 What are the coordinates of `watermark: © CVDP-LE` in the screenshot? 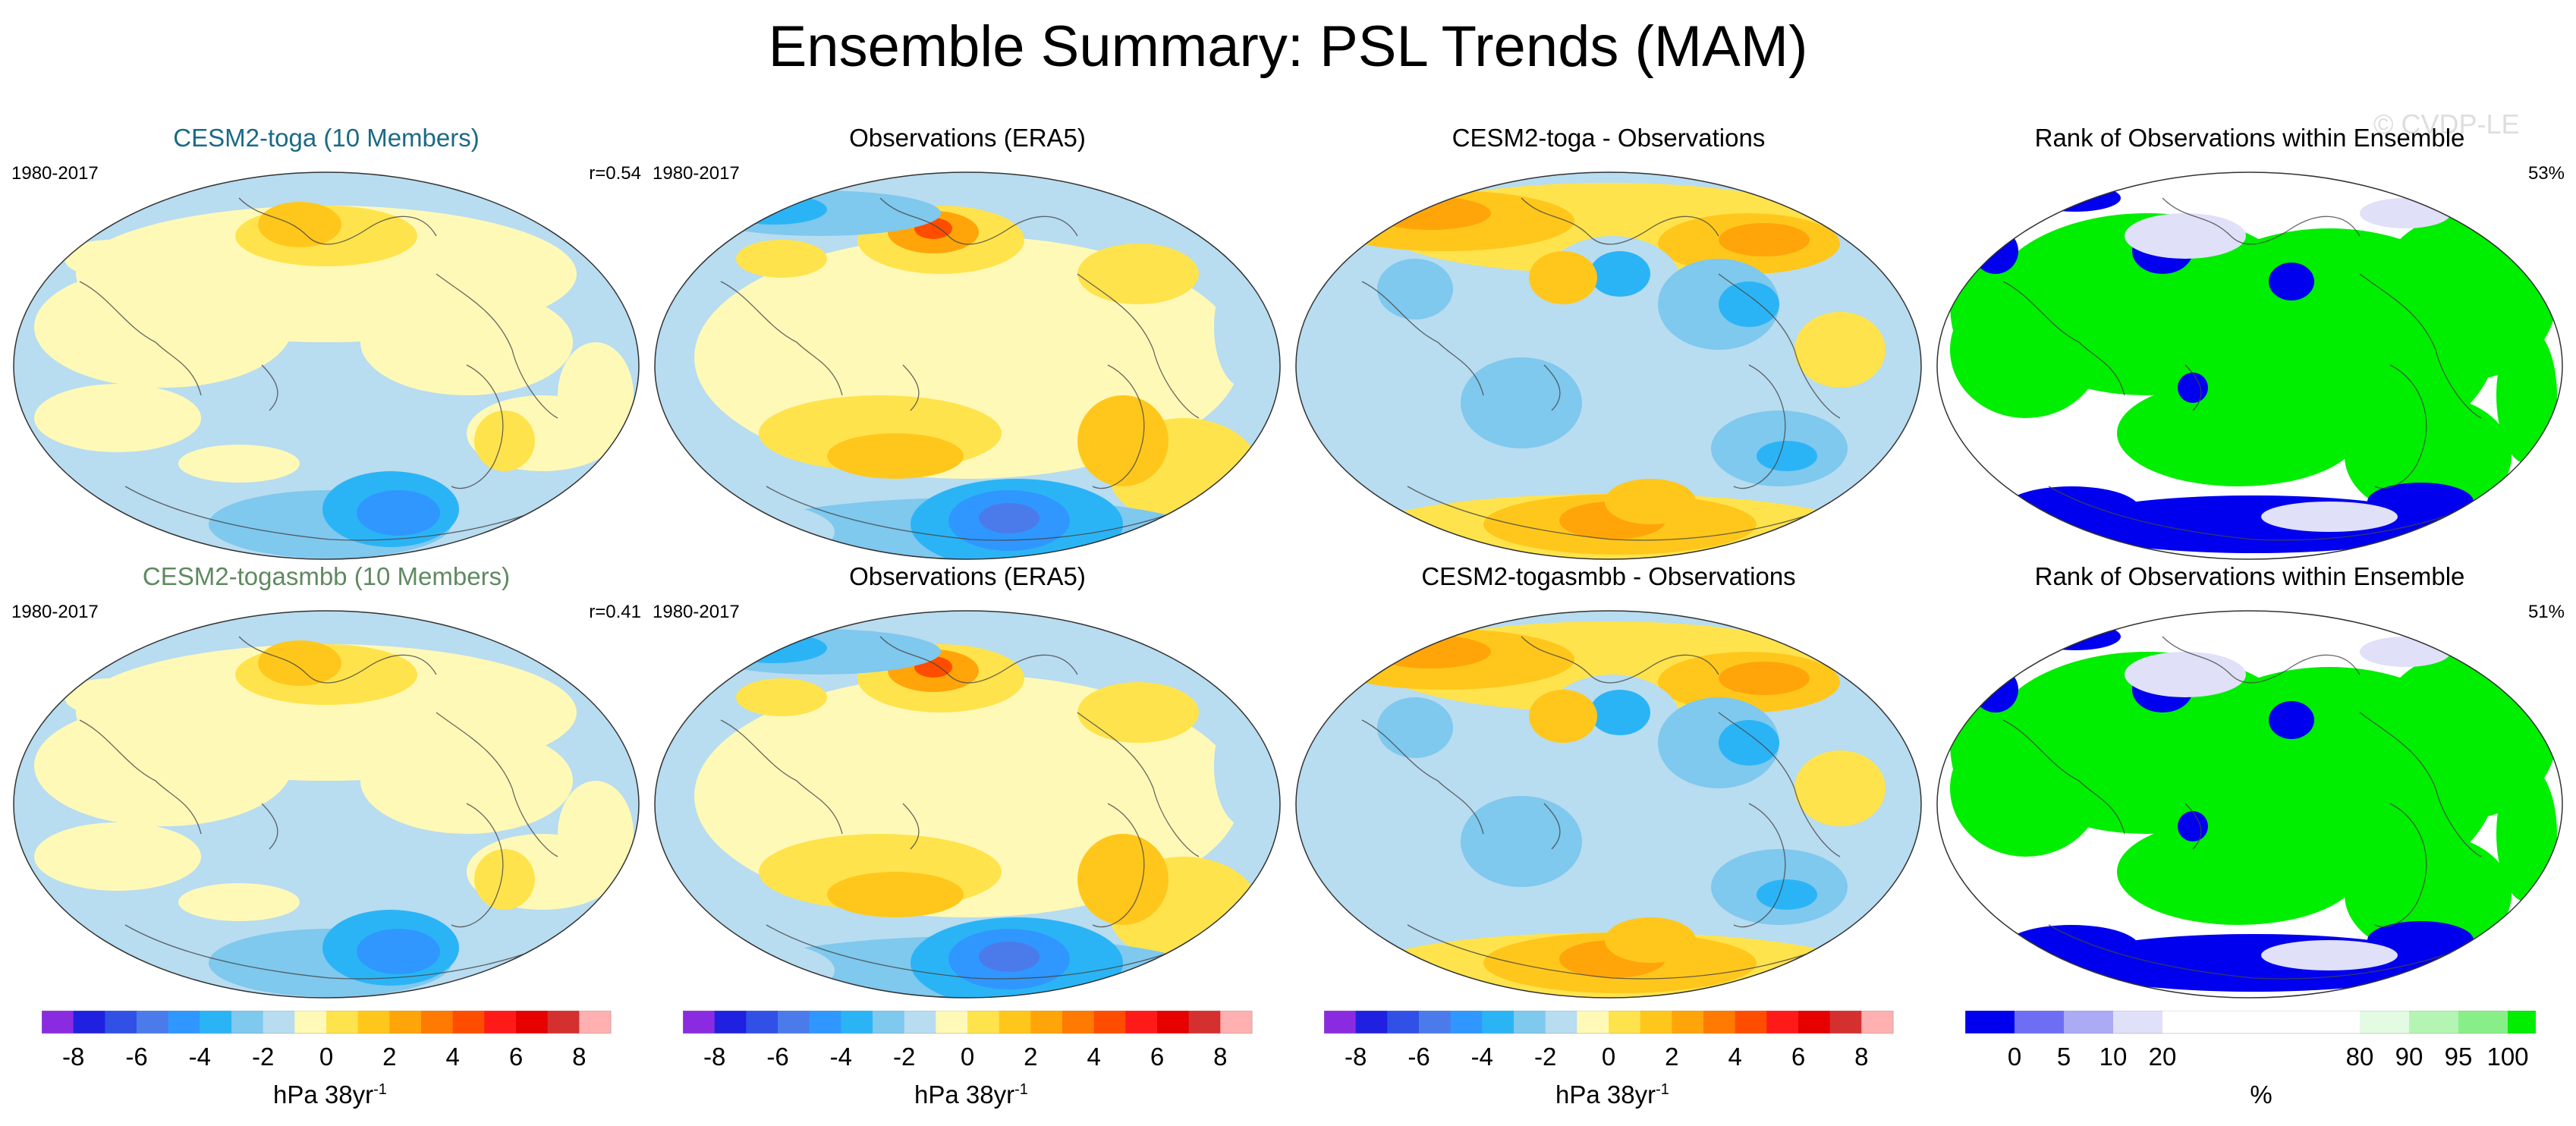 It's located at (2446, 125).